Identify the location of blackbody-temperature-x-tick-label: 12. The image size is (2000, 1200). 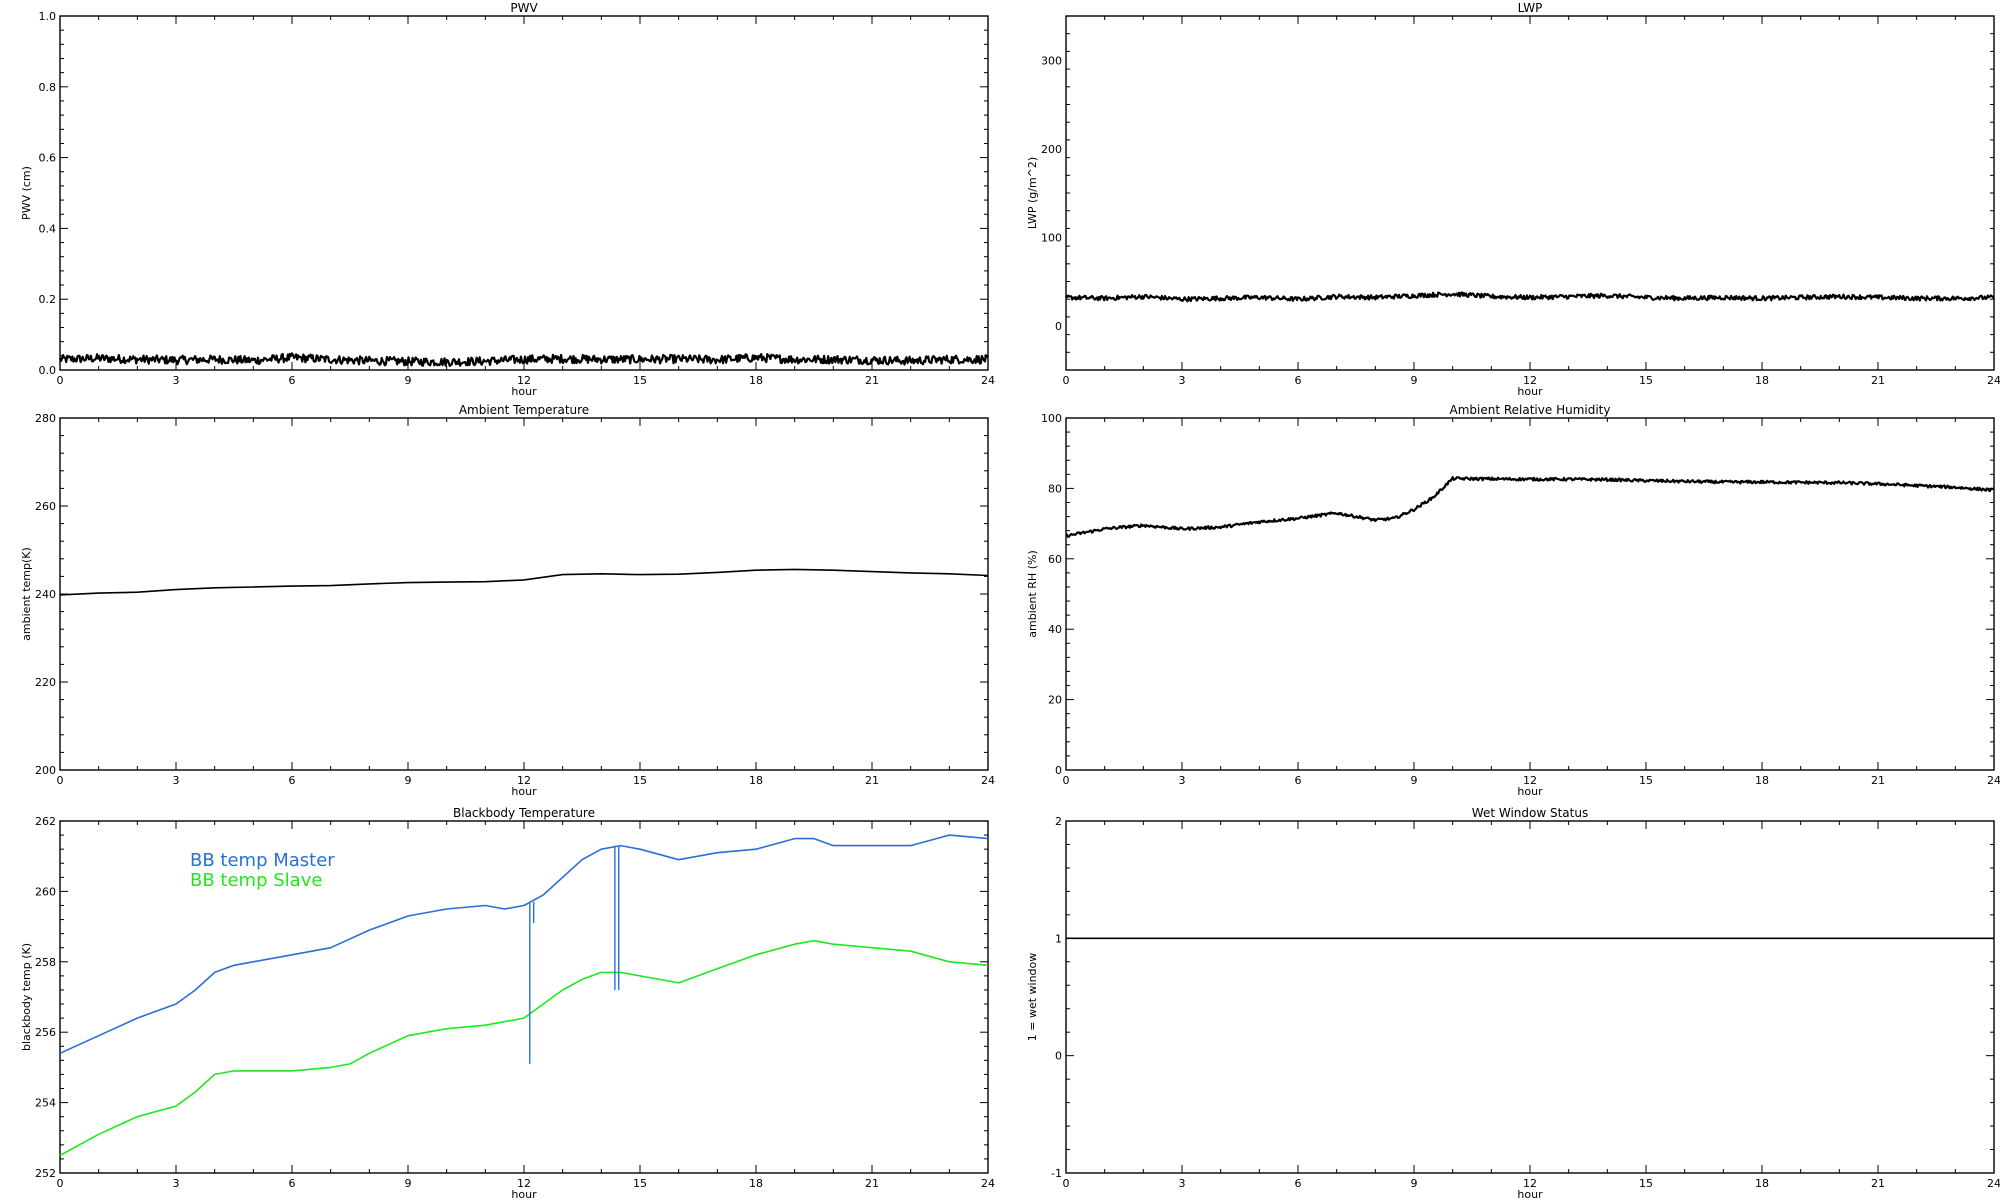
(524, 1183).